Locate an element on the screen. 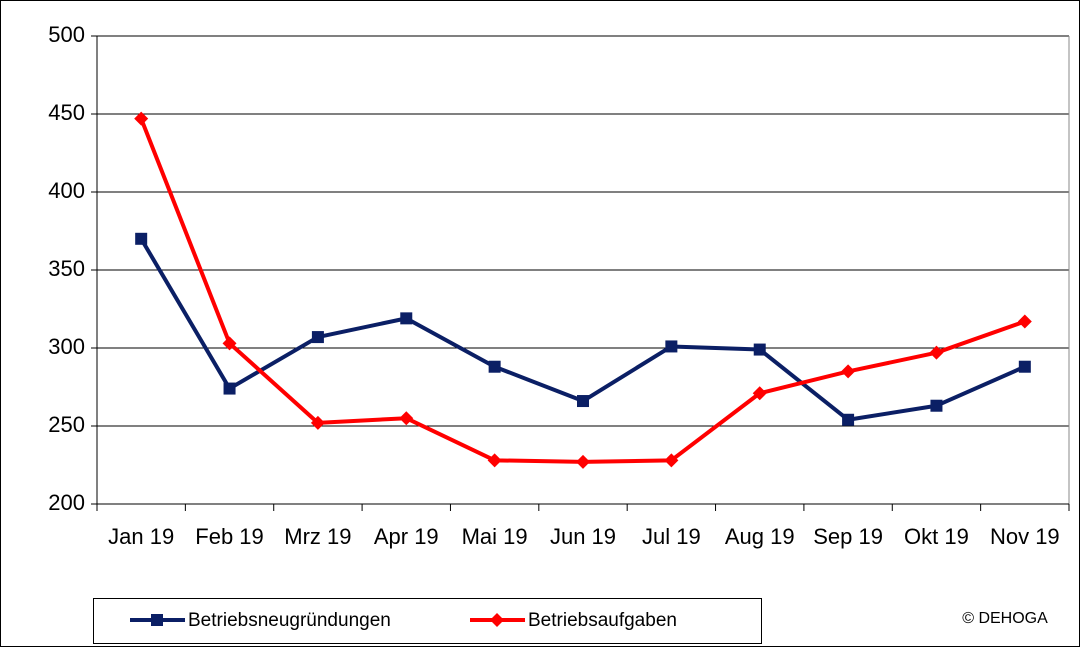  y-tick-label: 300 is located at coordinates (66, 346).